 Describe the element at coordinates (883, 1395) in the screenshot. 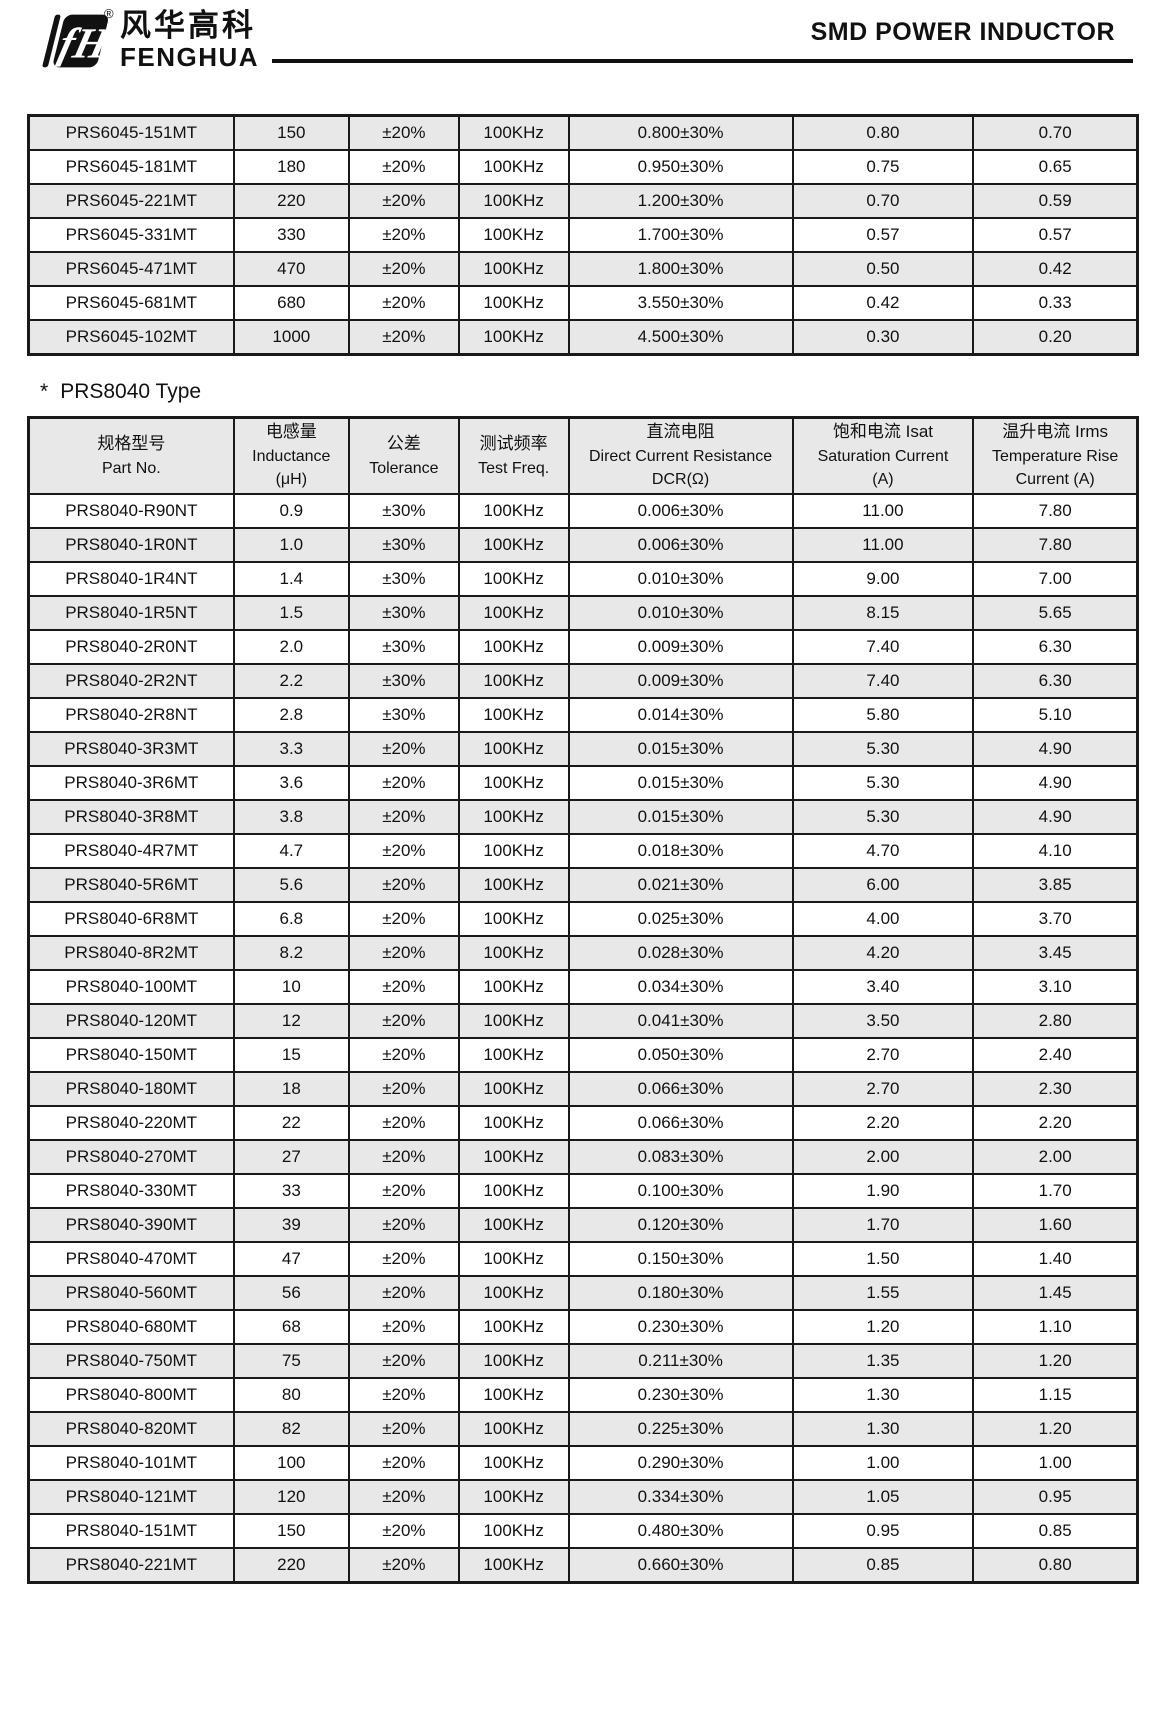

I see `cell-isat: 1.30` at that location.